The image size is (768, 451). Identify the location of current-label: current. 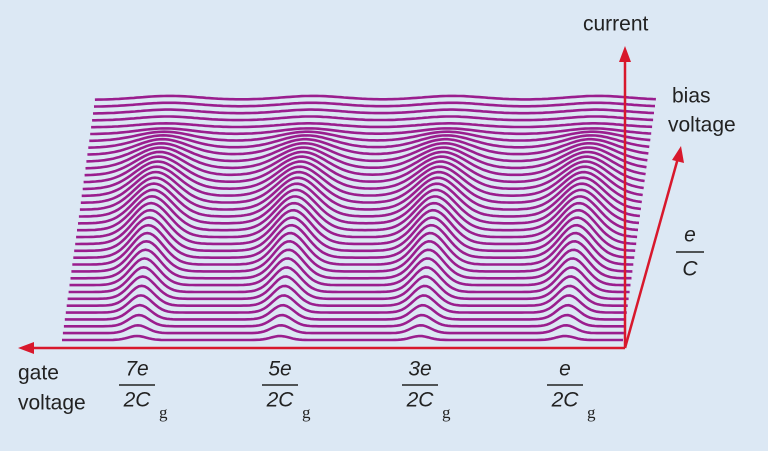
(616, 24).